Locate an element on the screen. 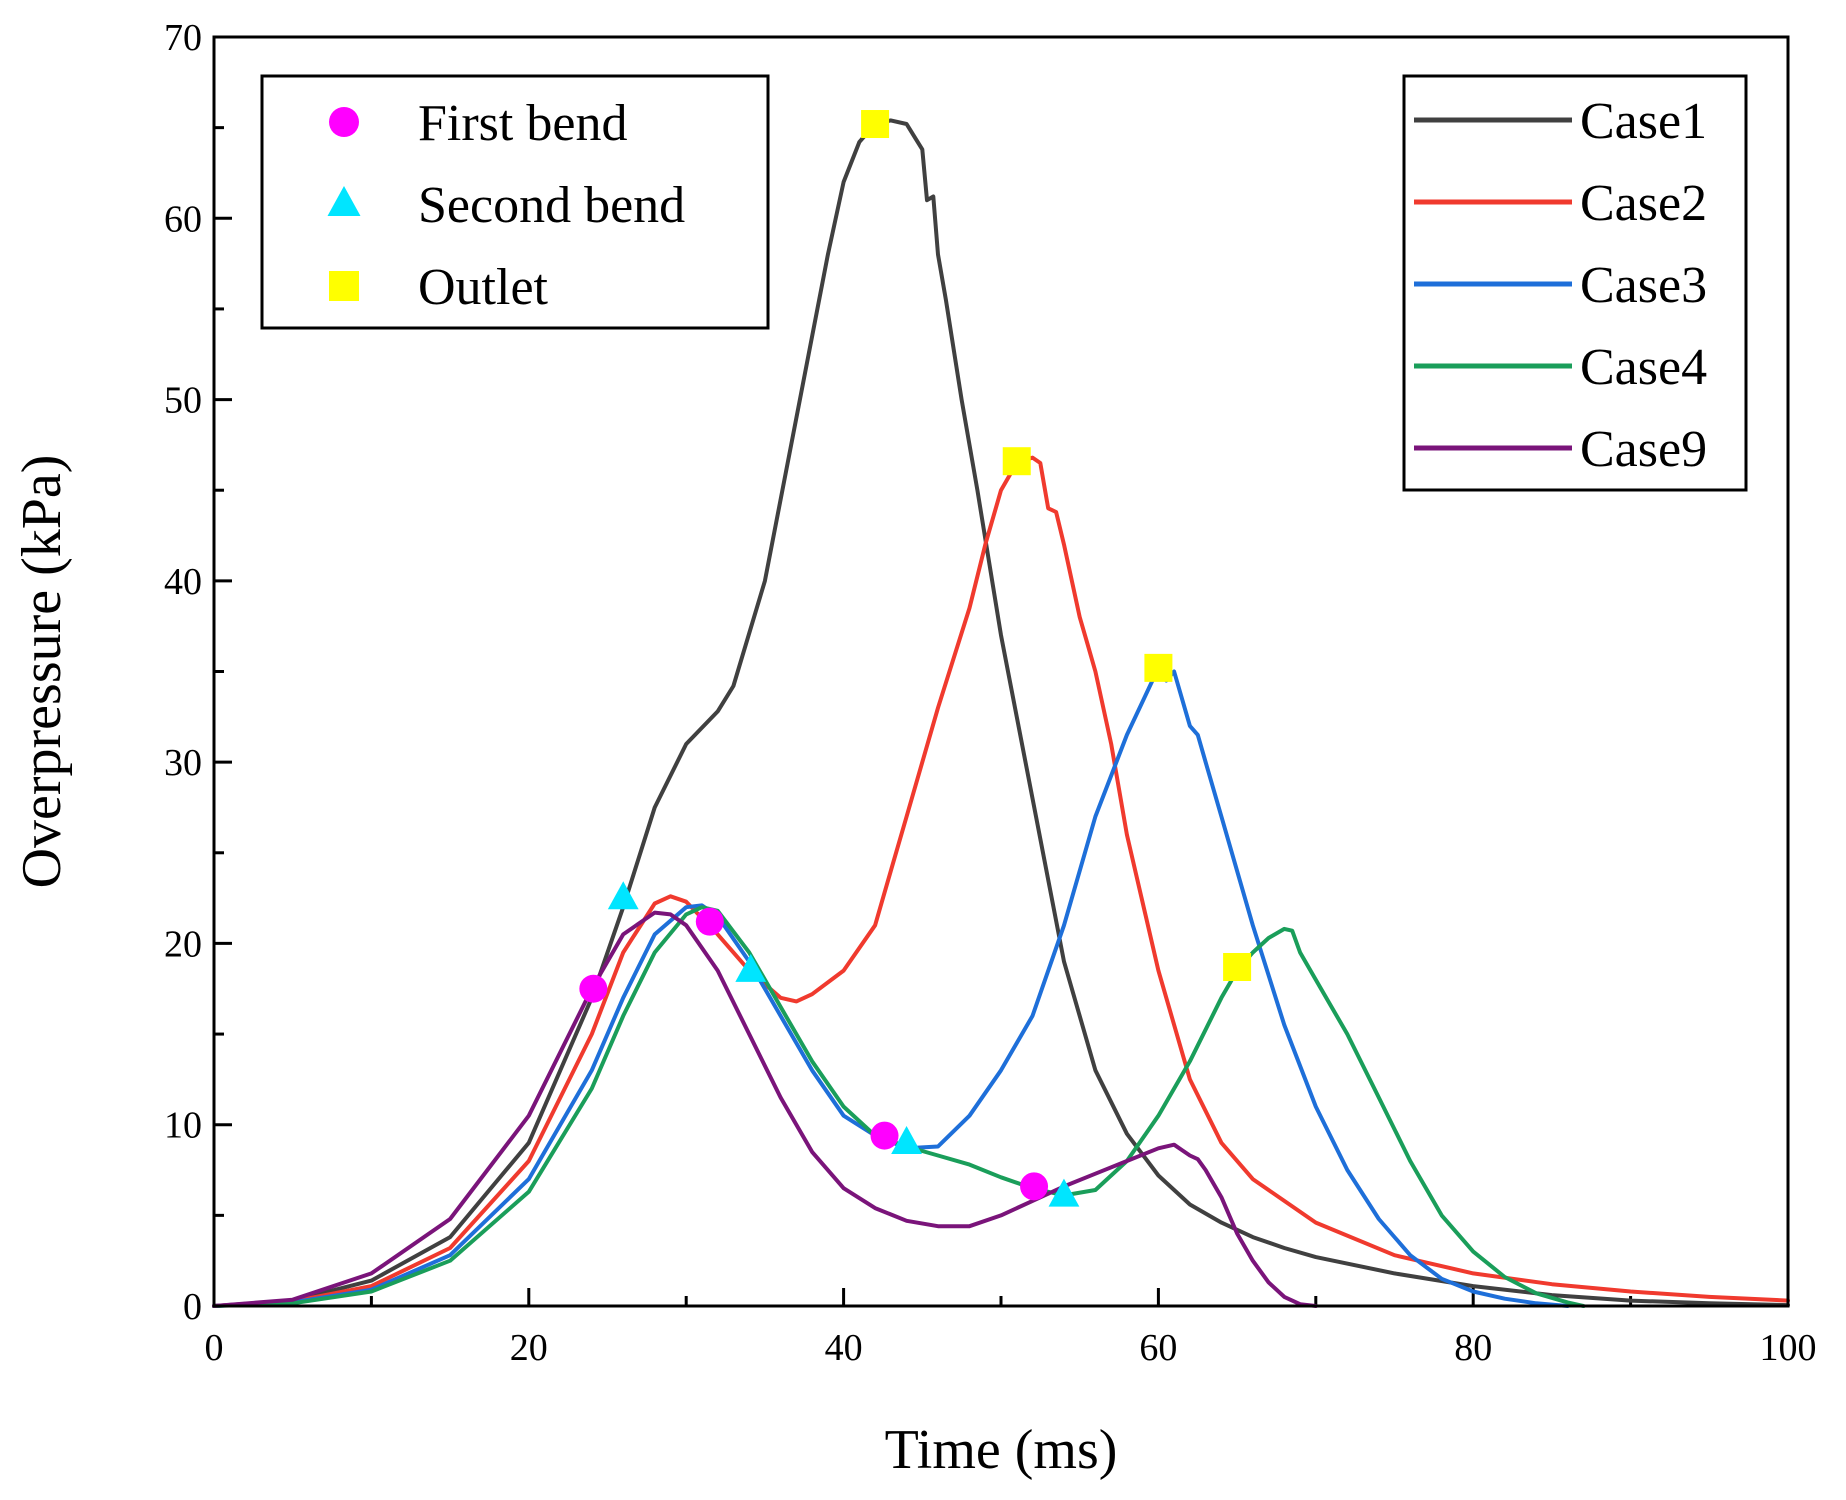 The height and width of the screenshot is (1500, 1846). y-tick-label: 20 is located at coordinates (183, 944).